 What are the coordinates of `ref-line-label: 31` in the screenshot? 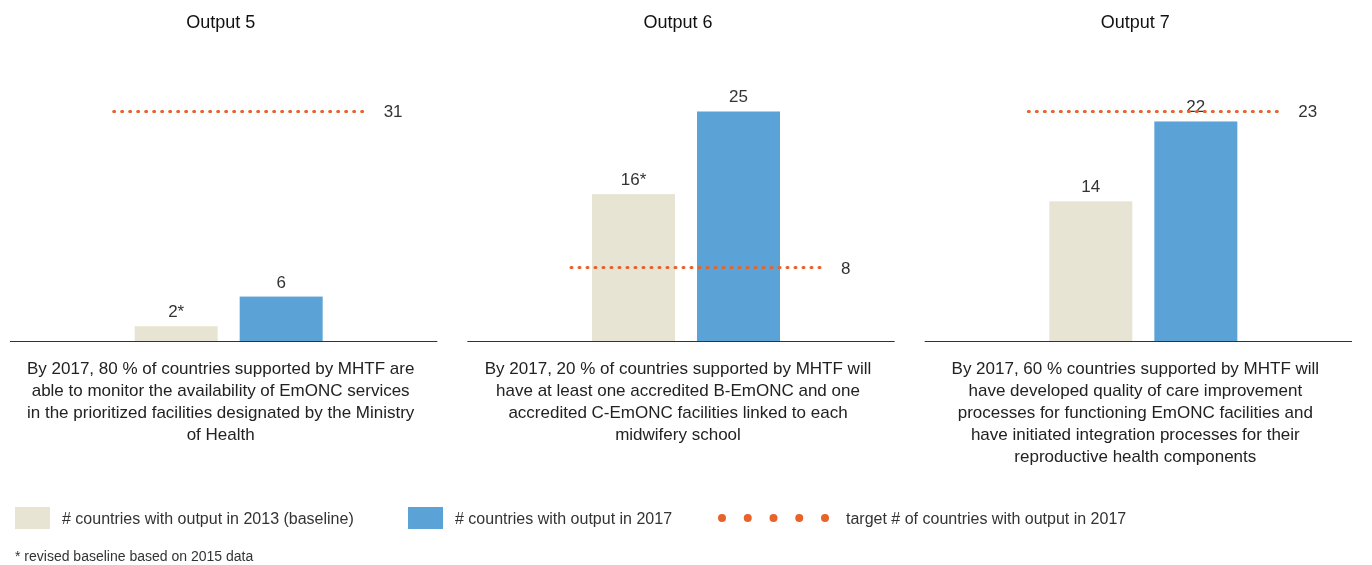 It's located at (393, 112).